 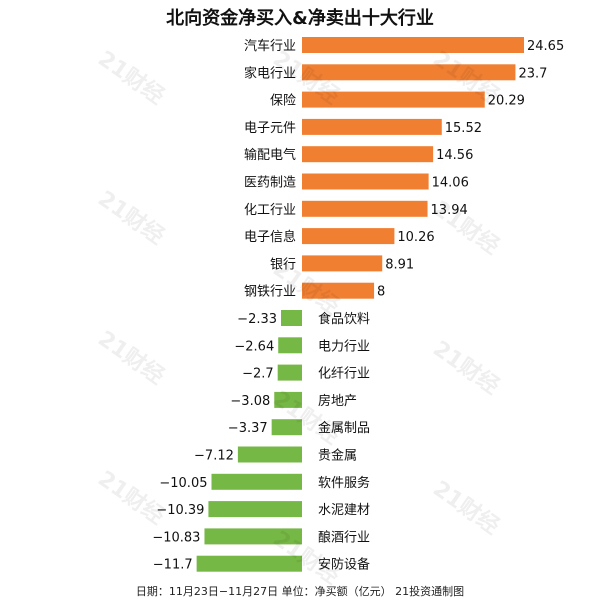 What do you see at coordinates (173, 565) in the screenshot?
I see `data-label: −11.7` at bounding box center [173, 565].